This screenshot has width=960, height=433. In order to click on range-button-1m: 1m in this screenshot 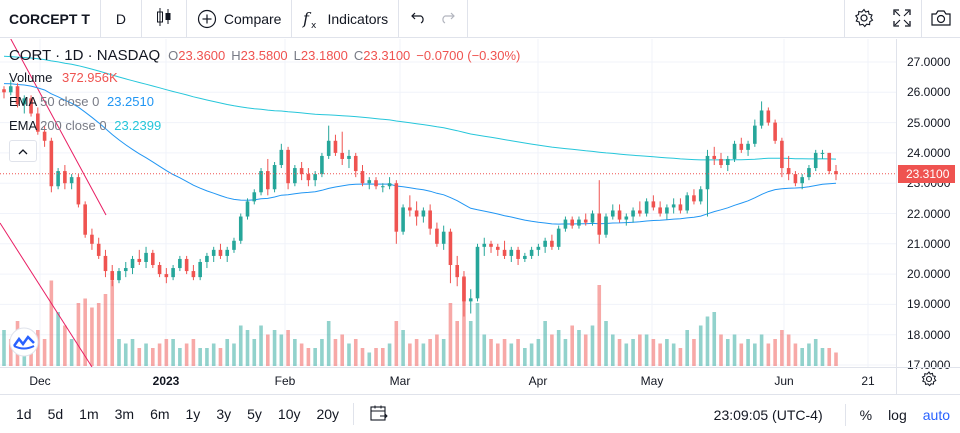, I will do `click(89, 414)`.